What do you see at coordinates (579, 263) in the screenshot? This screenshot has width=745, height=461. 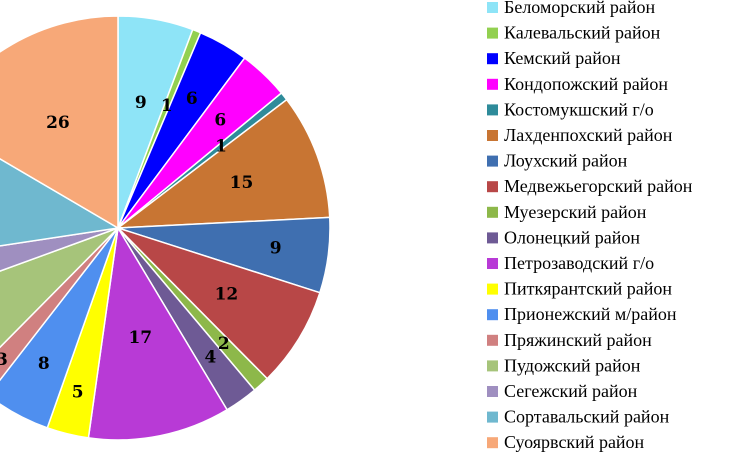 I see `legend-label: Петрозаводский г/о` at bounding box center [579, 263].